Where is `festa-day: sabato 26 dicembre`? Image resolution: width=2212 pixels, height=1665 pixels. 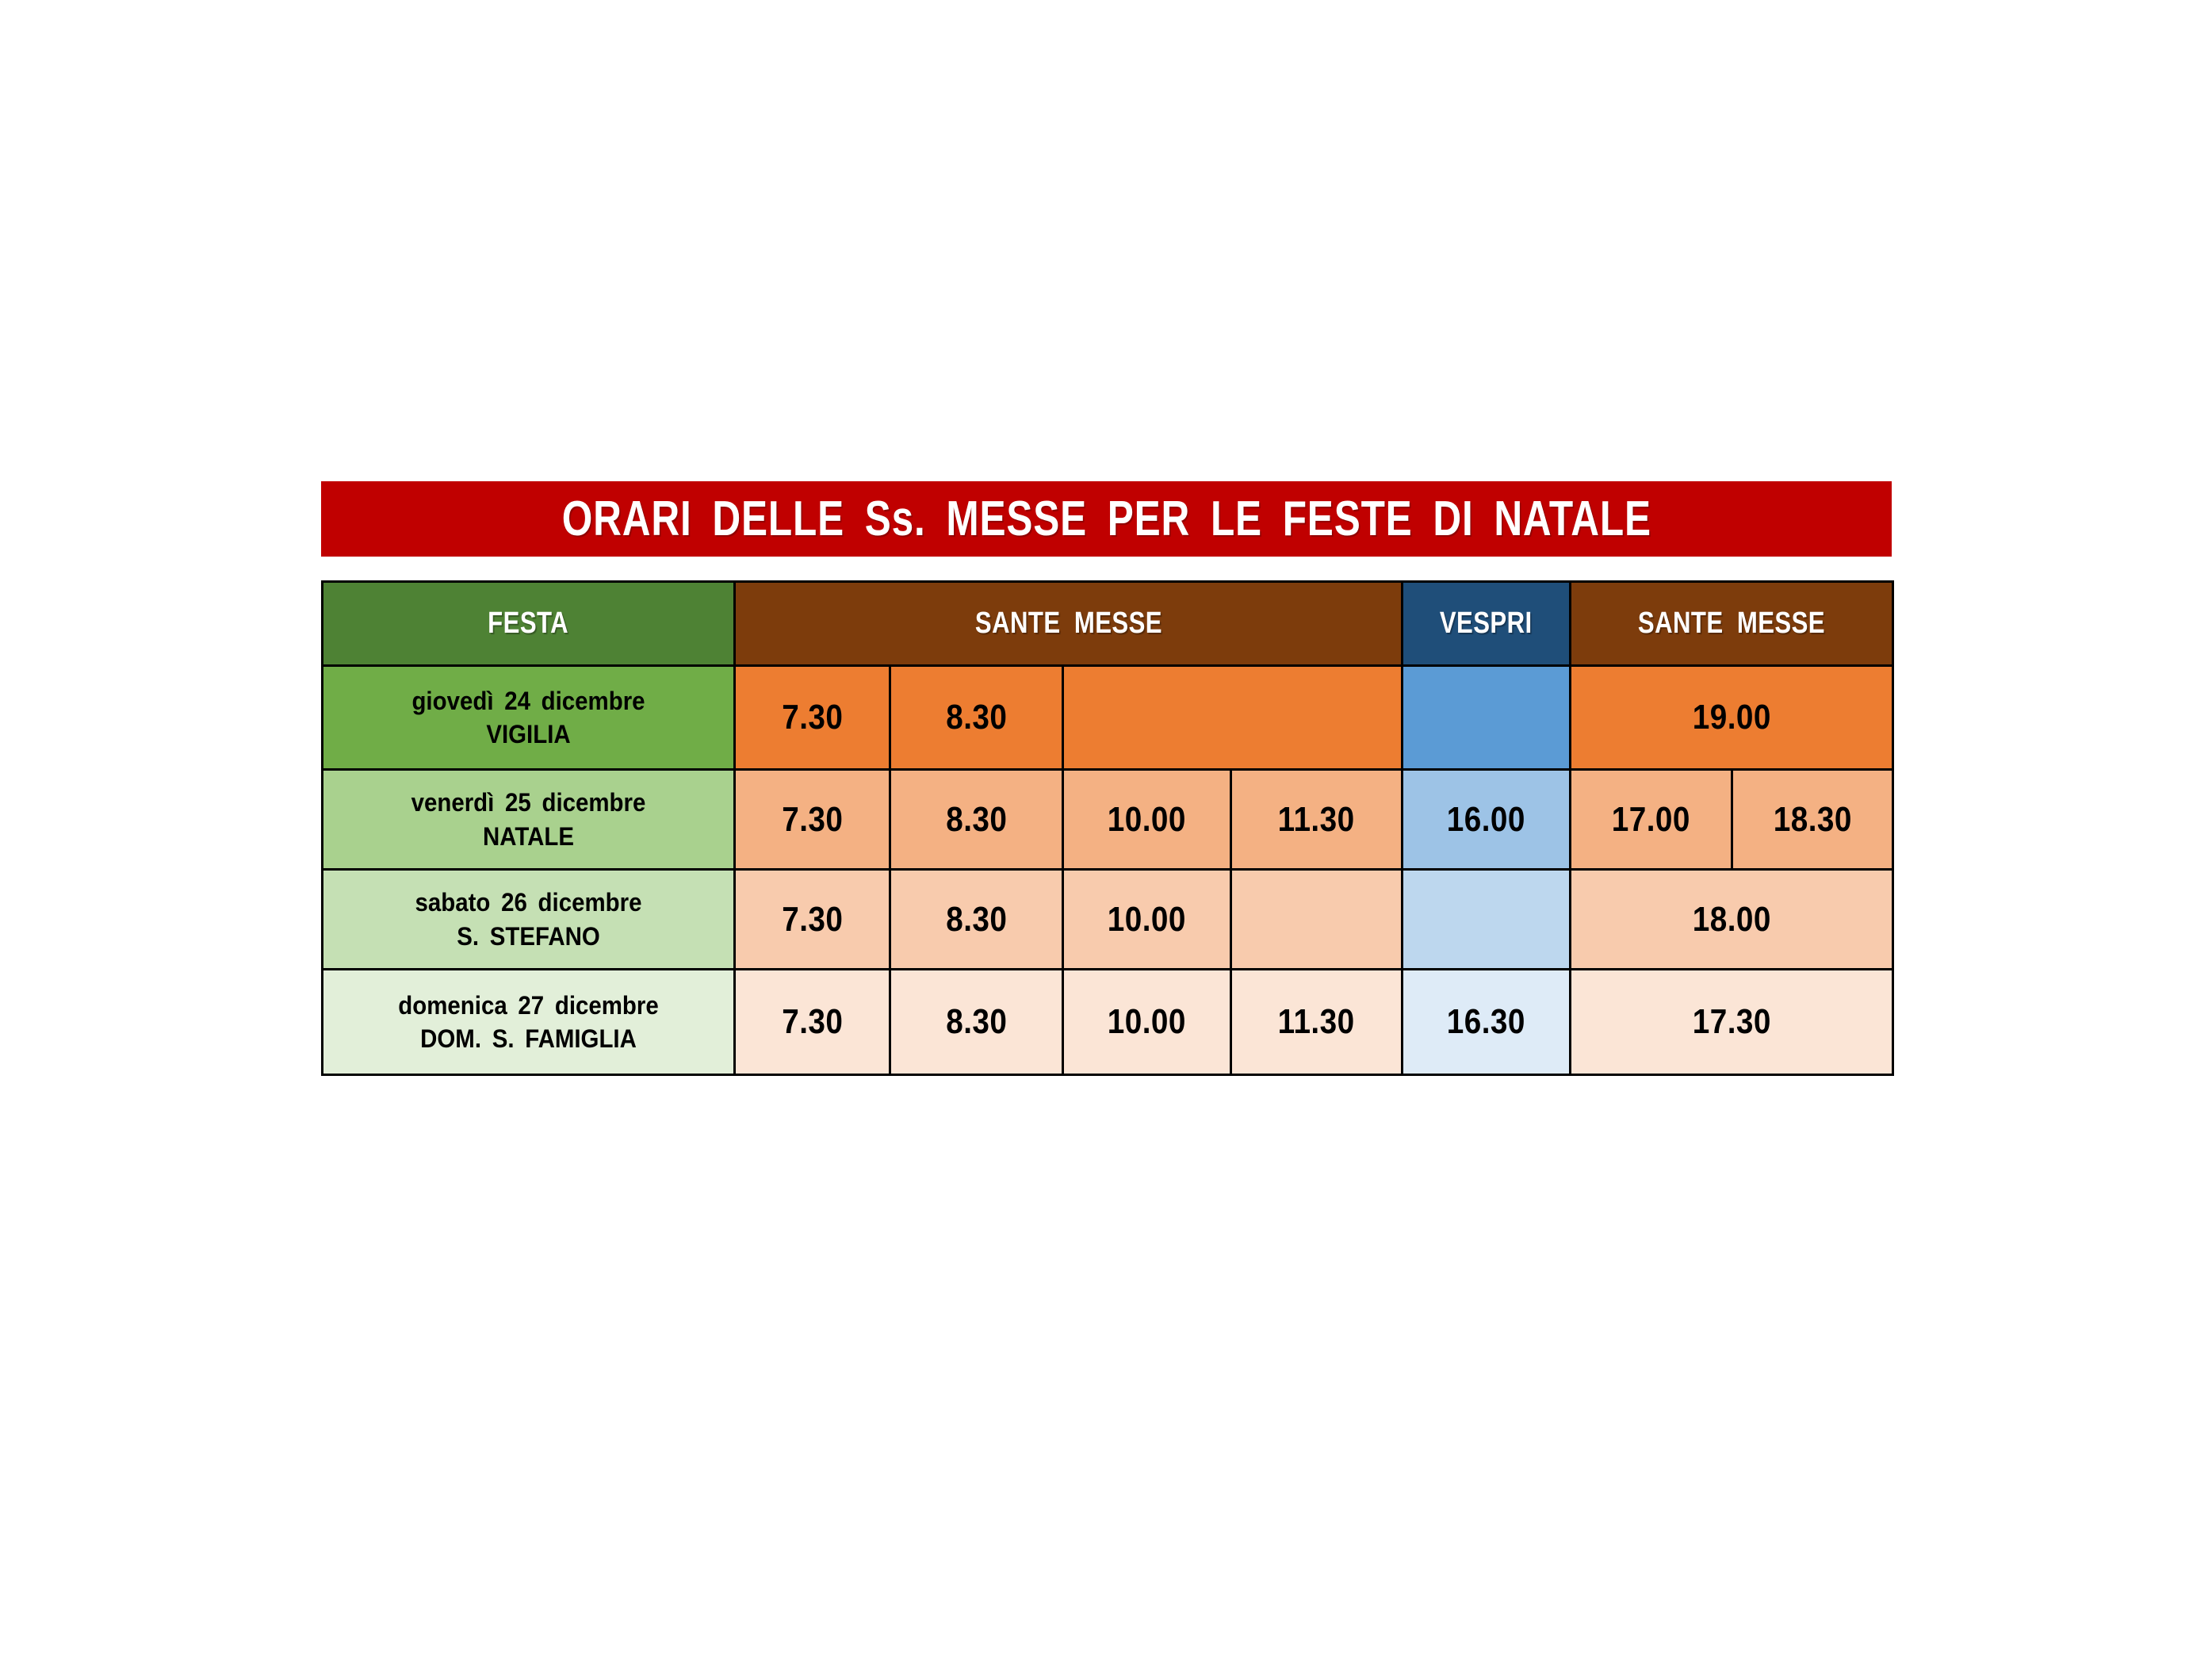
festa-day: sabato 26 dicembre is located at coordinates (528, 902).